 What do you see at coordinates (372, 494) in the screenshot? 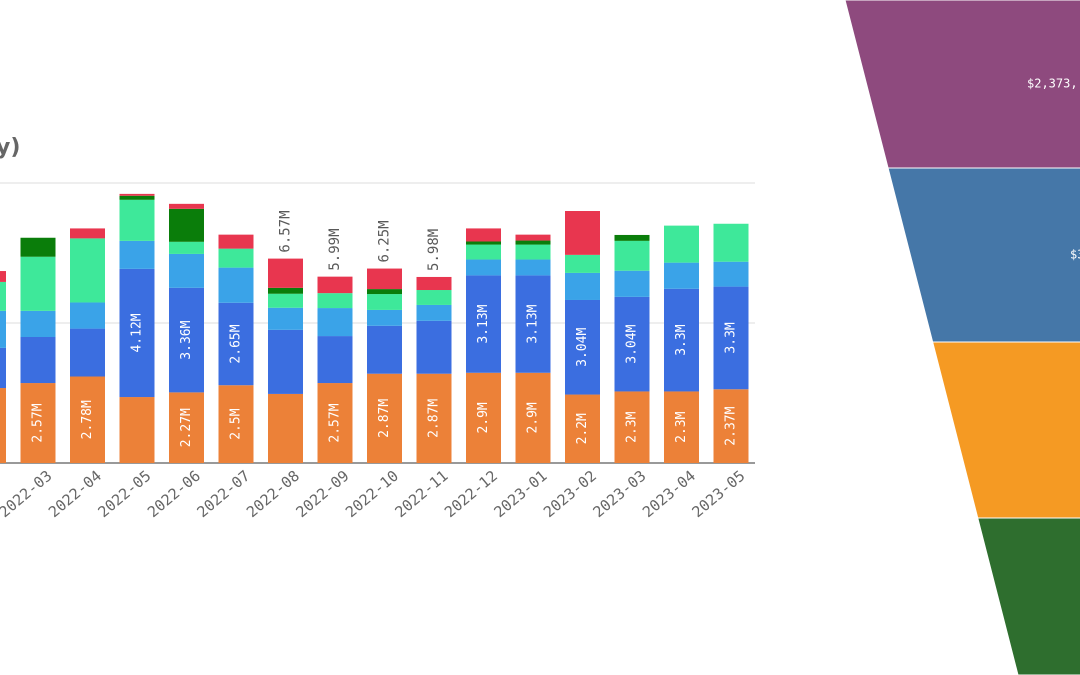
I see `x-tick-label: 2022-10` at bounding box center [372, 494].